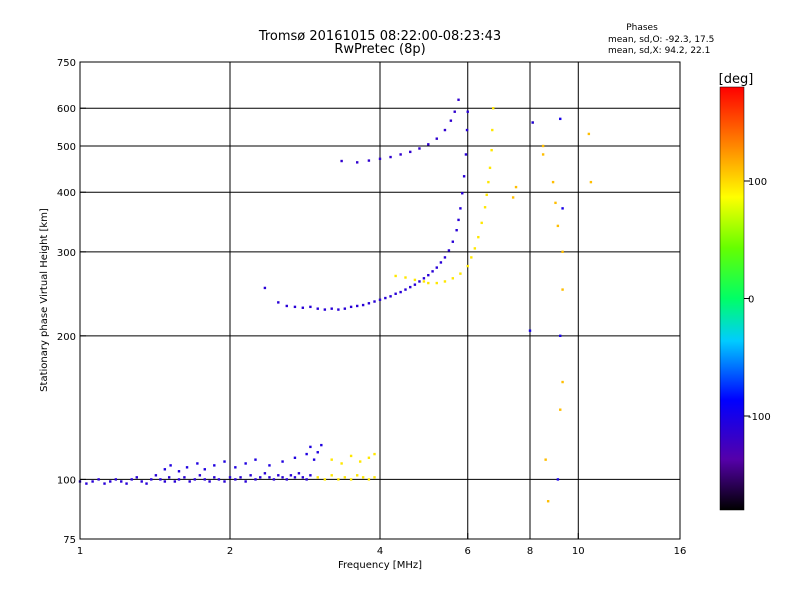 This screenshot has width=800, height=600. Describe the element at coordinates (379, 49) in the screenshot. I see `chart-subtitle: RwPretec (8p)` at that location.